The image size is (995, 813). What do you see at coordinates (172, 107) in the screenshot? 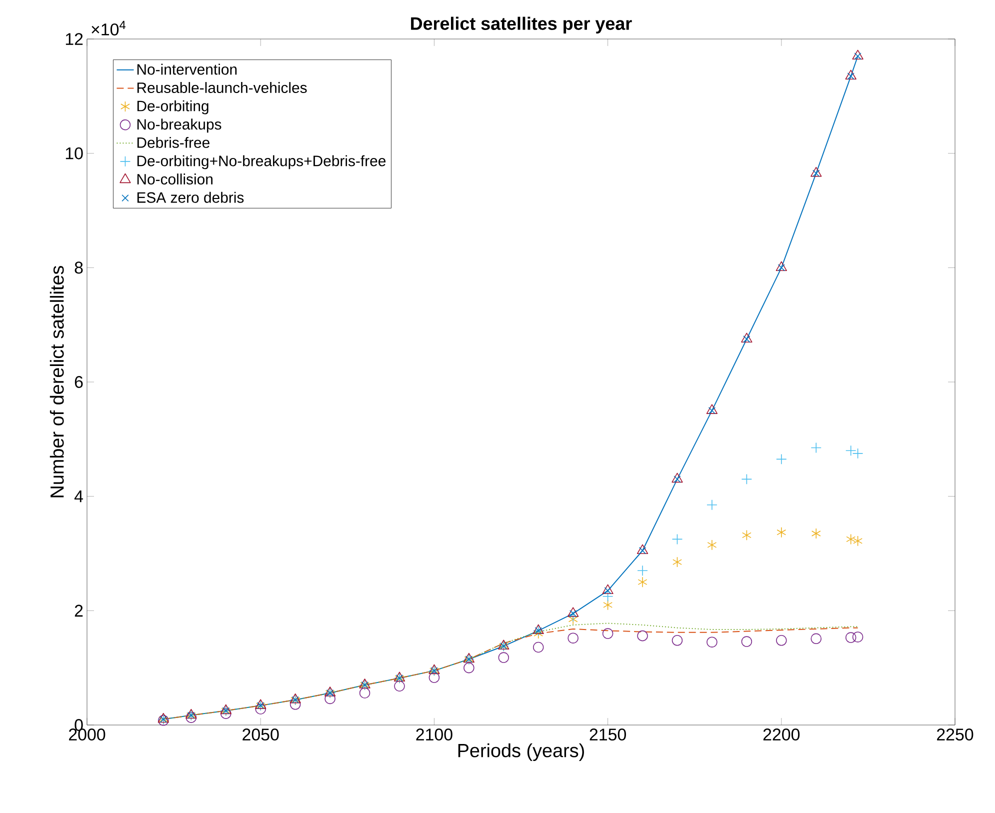
I see `legend-label: De-orbiting` at bounding box center [172, 107].